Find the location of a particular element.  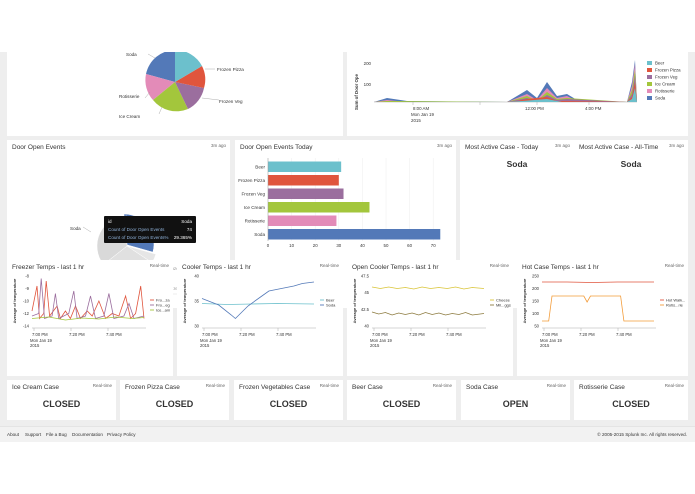

top-area-xtick: 4:00 PM is located at coordinates (593, 108).